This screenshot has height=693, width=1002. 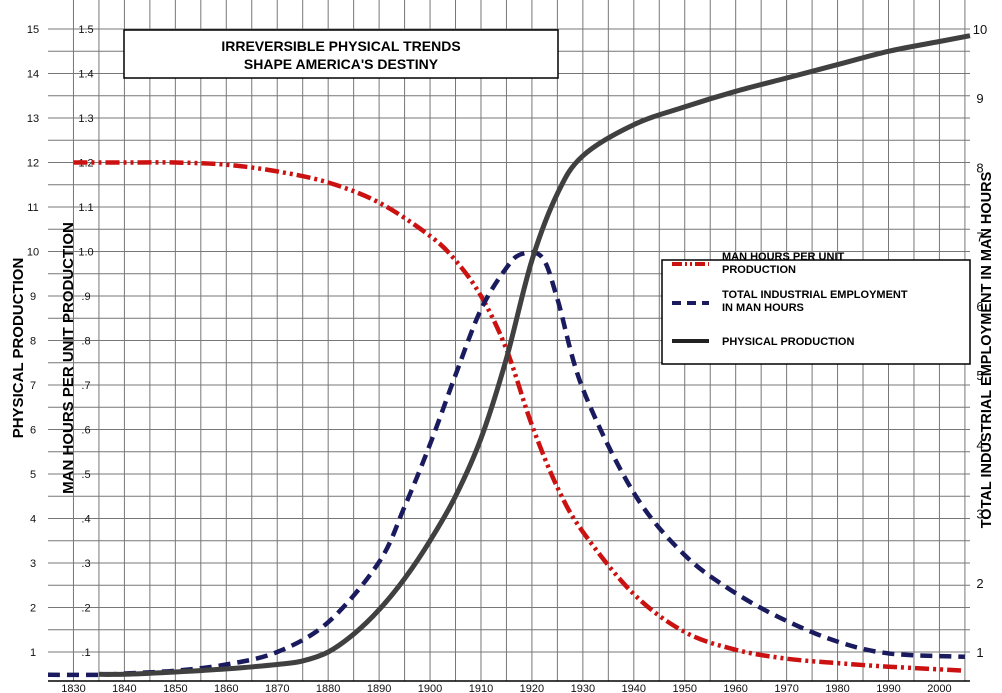 What do you see at coordinates (175, 688) in the screenshot?
I see `x-tick-label: 1850` at bounding box center [175, 688].